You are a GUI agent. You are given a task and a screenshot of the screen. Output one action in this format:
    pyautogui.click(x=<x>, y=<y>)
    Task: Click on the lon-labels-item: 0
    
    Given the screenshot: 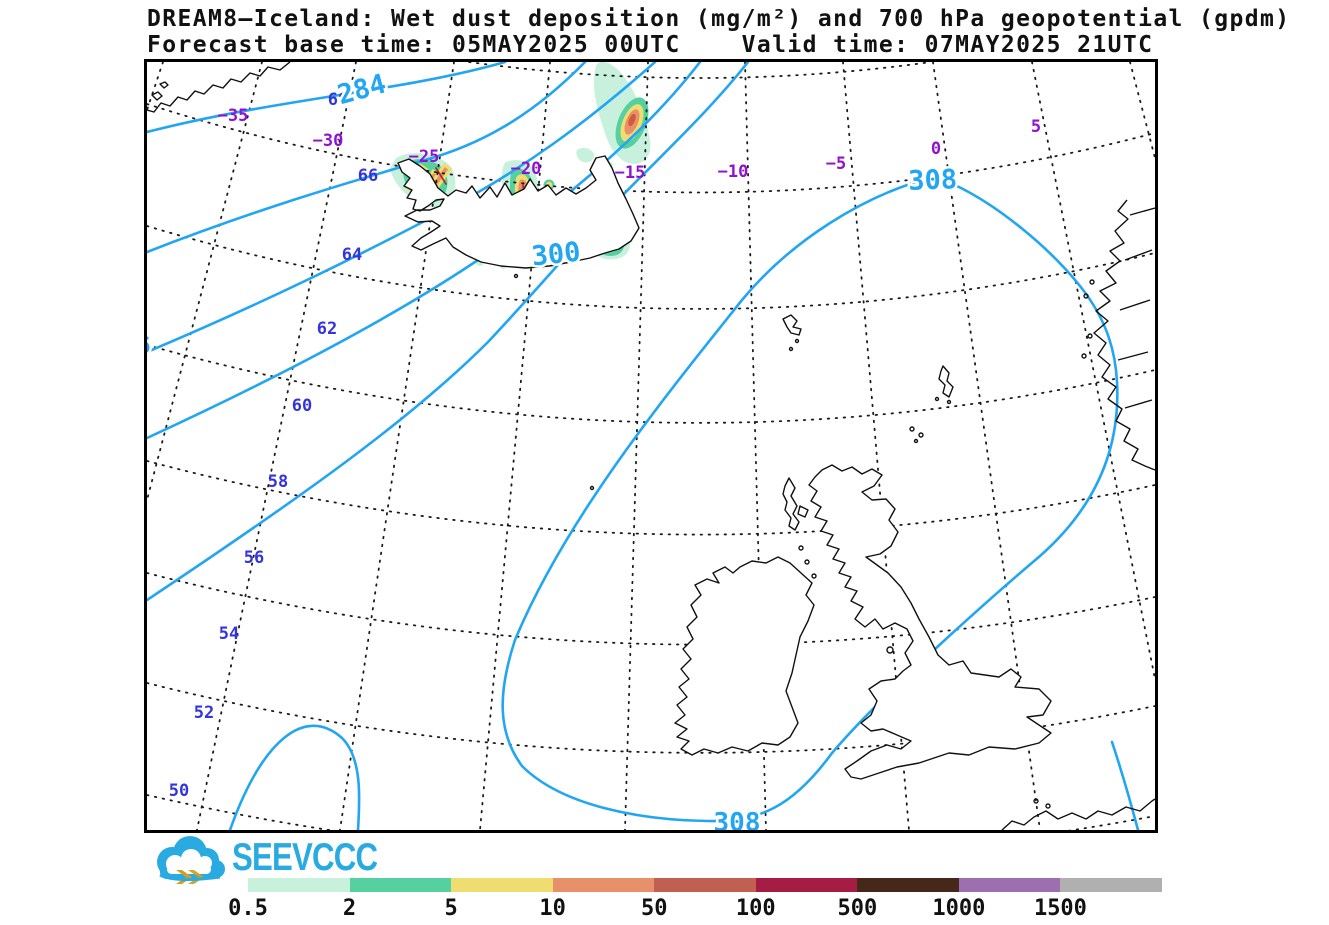 What is the action you would take?
    pyautogui.click(x=936, y=149)
    